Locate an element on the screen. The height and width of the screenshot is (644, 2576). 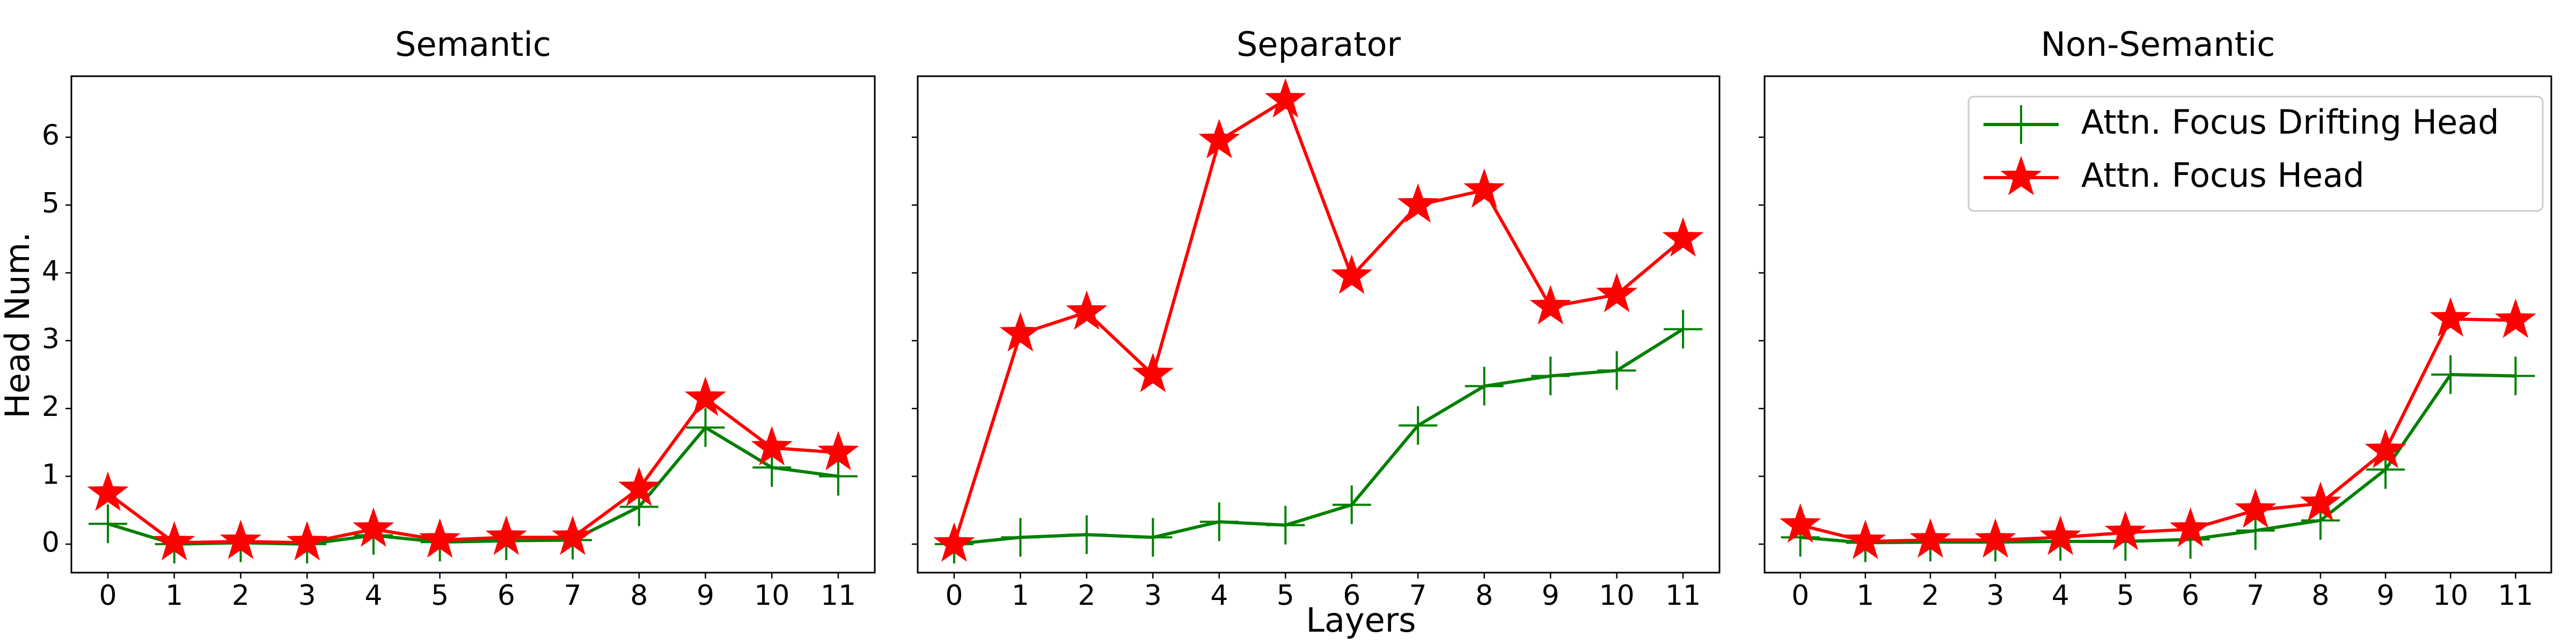
y-tick-label: 6 is located at coordinates (51, 136).